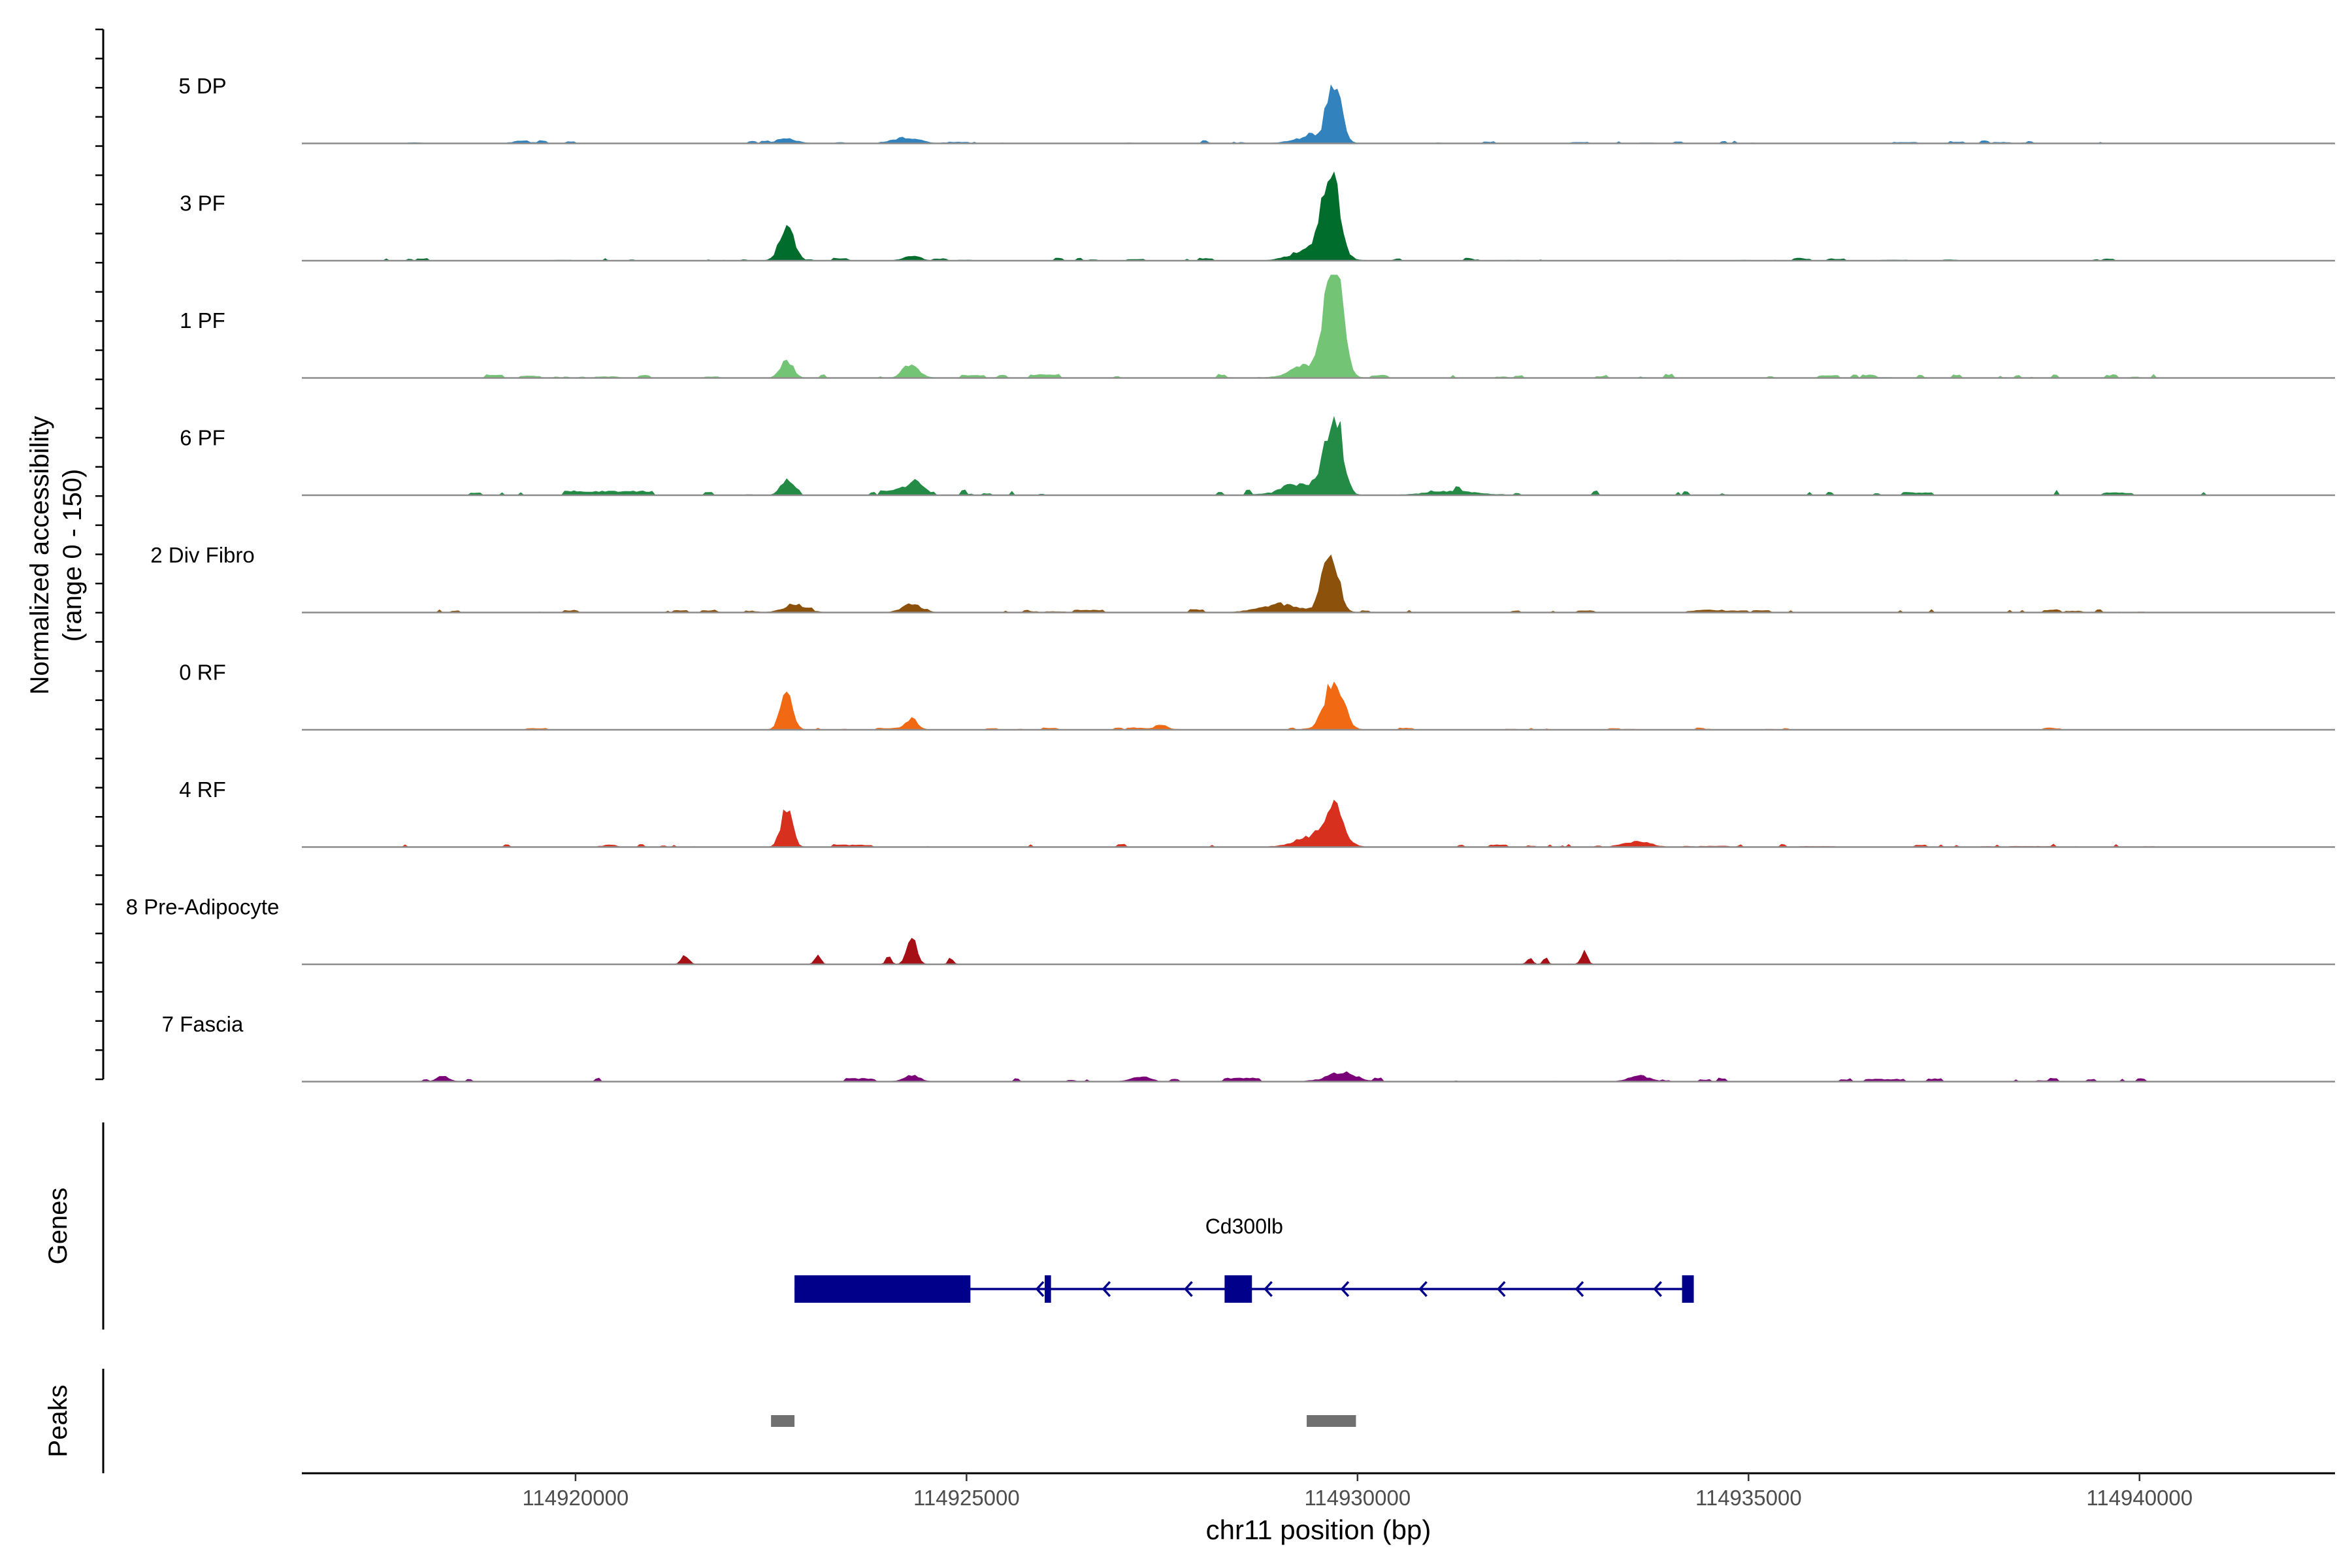 The image size is (2352, 1568). What do you see at coordinates (202, 673) in the screenshot?
I see `track-label: 0 RF` at bounding box center [202, 673].